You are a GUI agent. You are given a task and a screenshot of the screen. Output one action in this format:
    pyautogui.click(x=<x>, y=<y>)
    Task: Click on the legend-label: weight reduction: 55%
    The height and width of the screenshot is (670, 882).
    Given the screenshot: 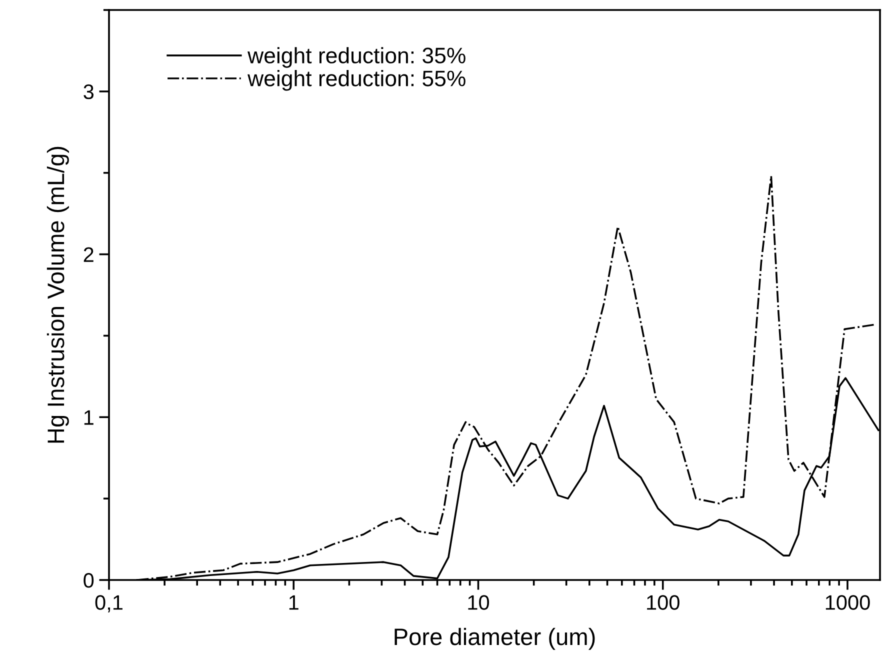 What is the action you would take?
    pyautogui.click(x=357, y=80)
    